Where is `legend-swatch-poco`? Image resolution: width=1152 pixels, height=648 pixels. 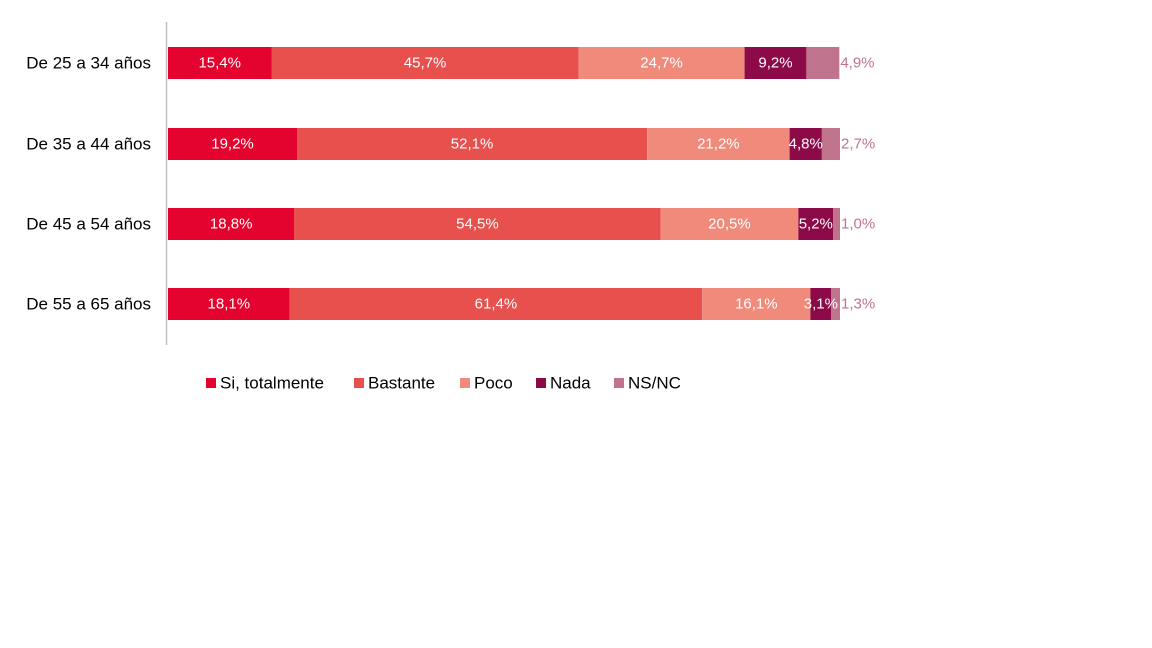
legend-swatch-poco is located at coordinates (465, 383).